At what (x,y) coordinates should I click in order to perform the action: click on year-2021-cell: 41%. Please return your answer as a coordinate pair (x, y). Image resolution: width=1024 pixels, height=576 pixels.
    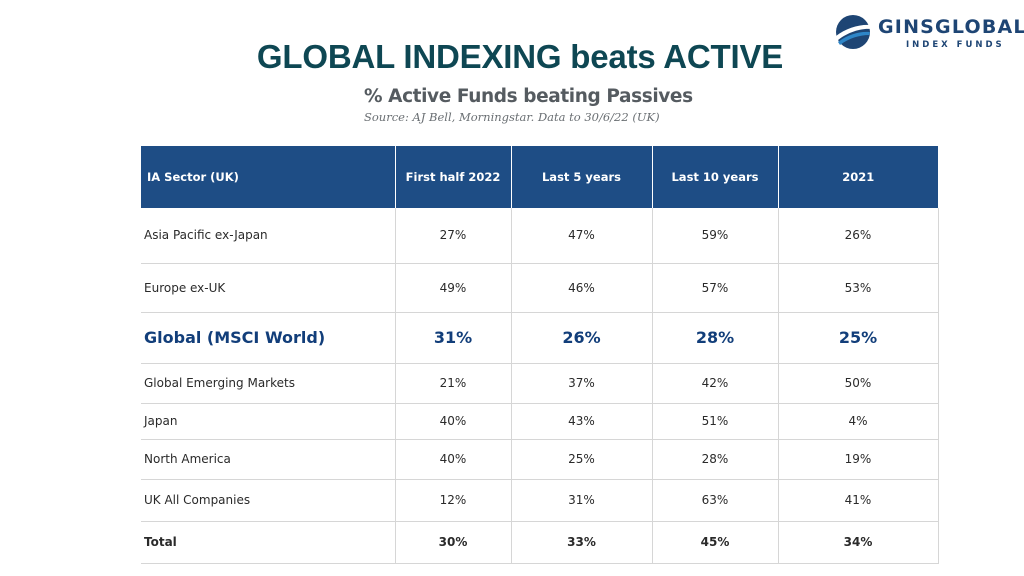
    Looking at the image, I should click on (858, 499).